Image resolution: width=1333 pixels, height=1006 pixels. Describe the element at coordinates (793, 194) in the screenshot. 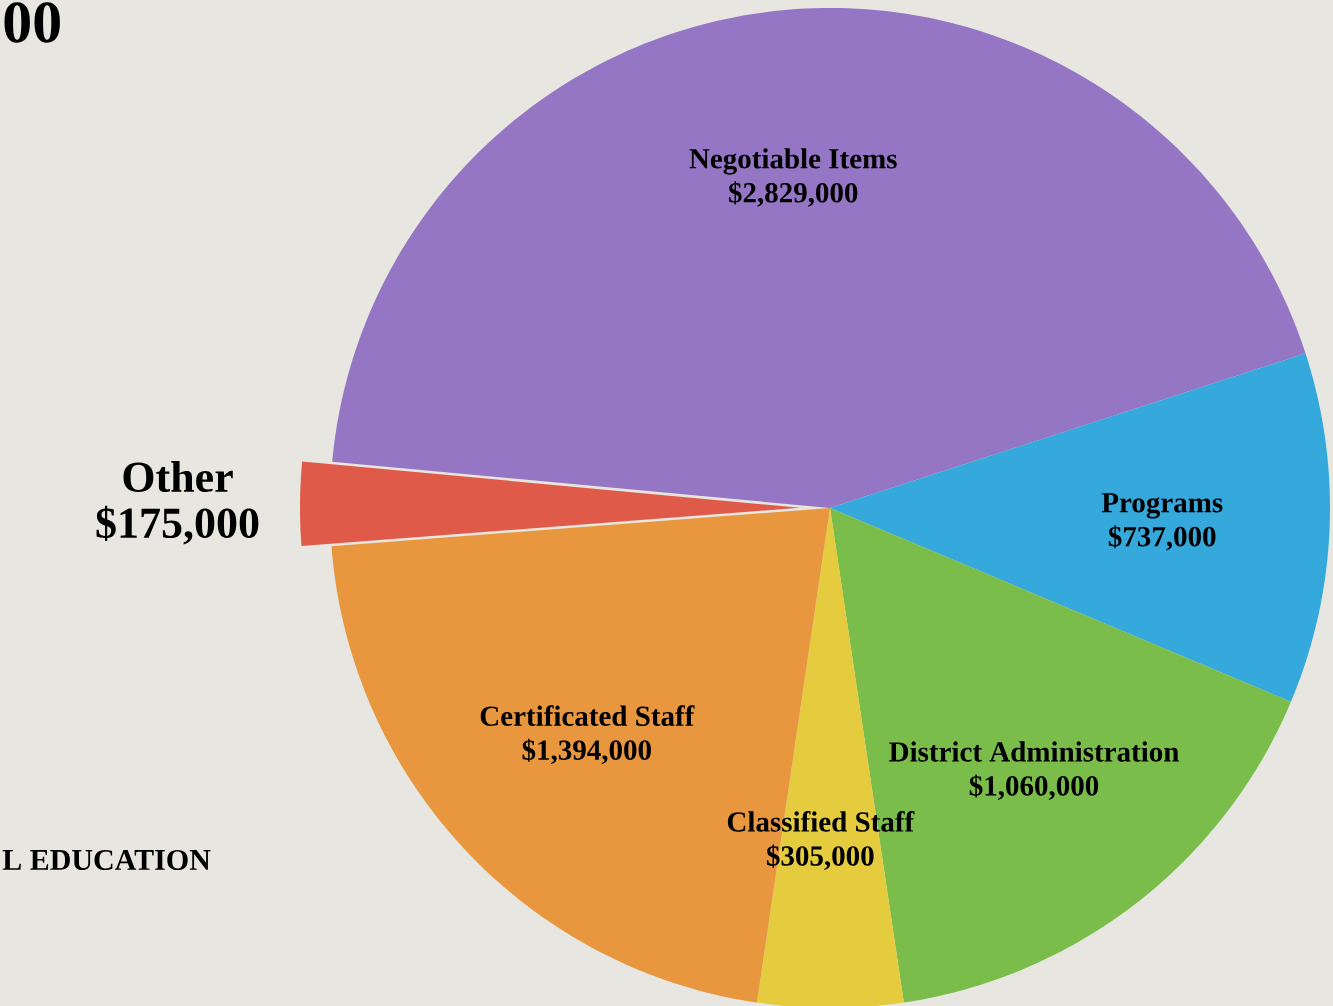

I see `data-label: $2,829,000` at that location.